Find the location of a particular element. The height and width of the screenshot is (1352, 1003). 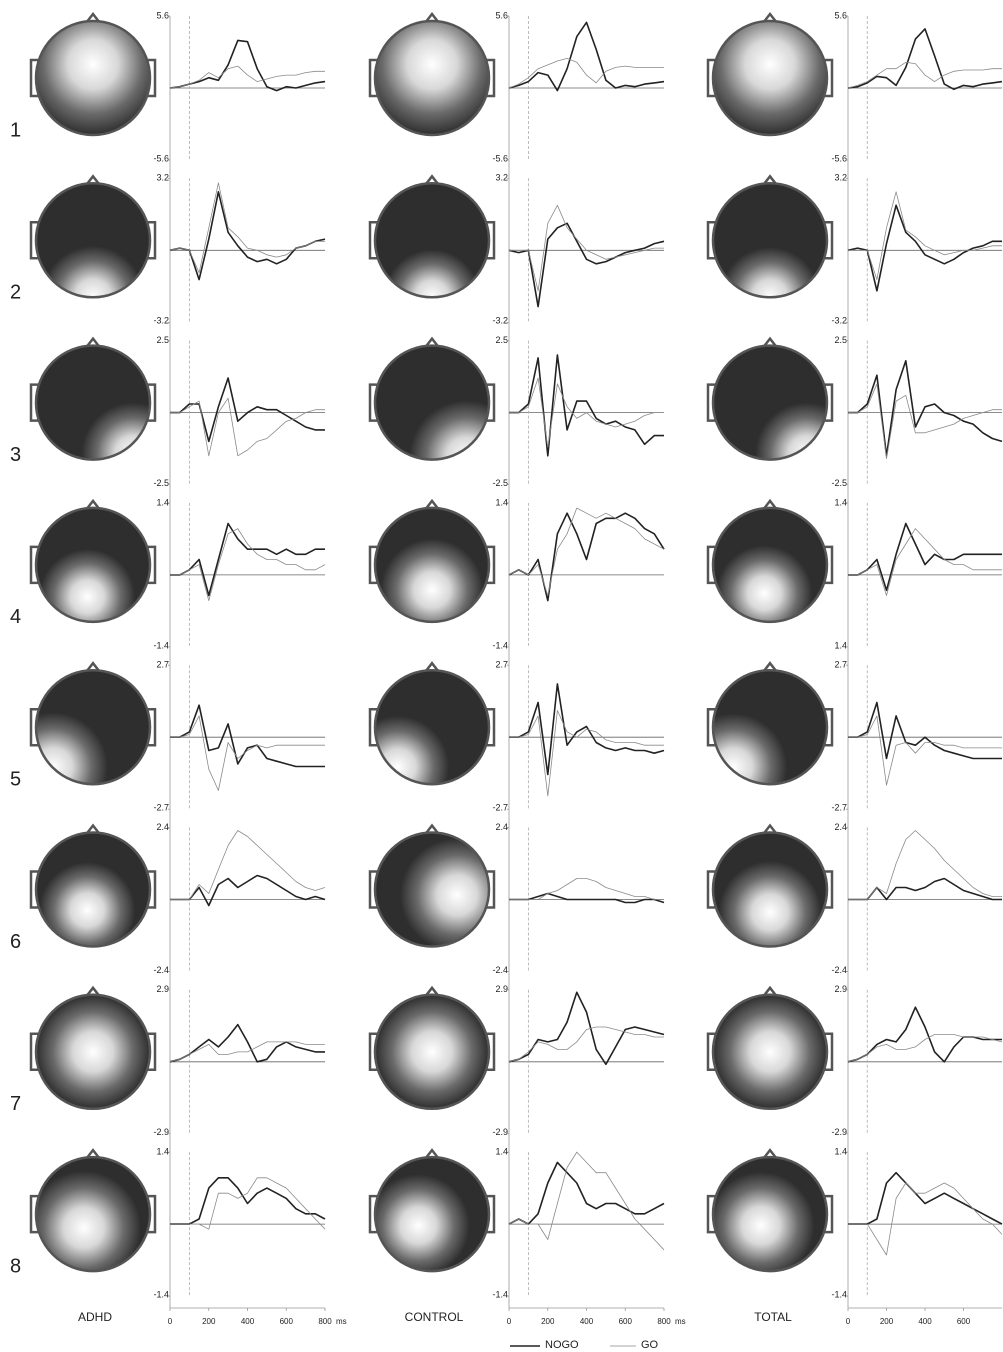

x-tick-label: 400 is located at coordinates (248, 1321).